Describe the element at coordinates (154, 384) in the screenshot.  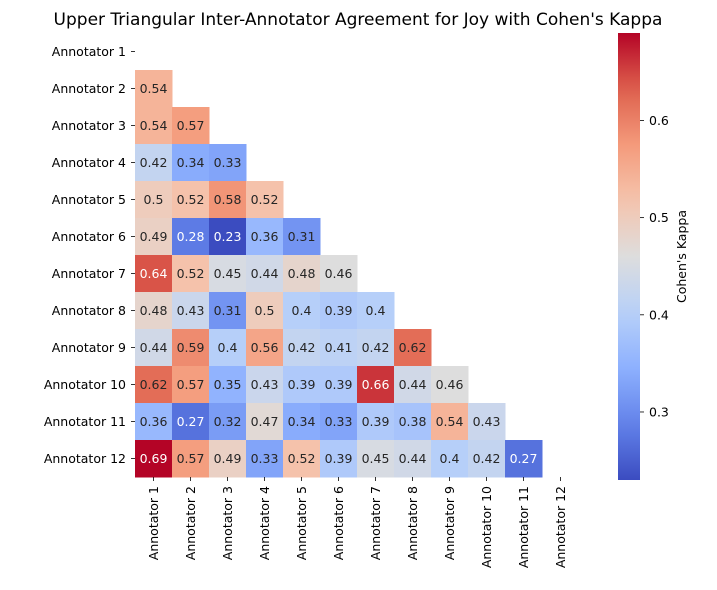
I see `cell-value-label: 0.62` at that location.